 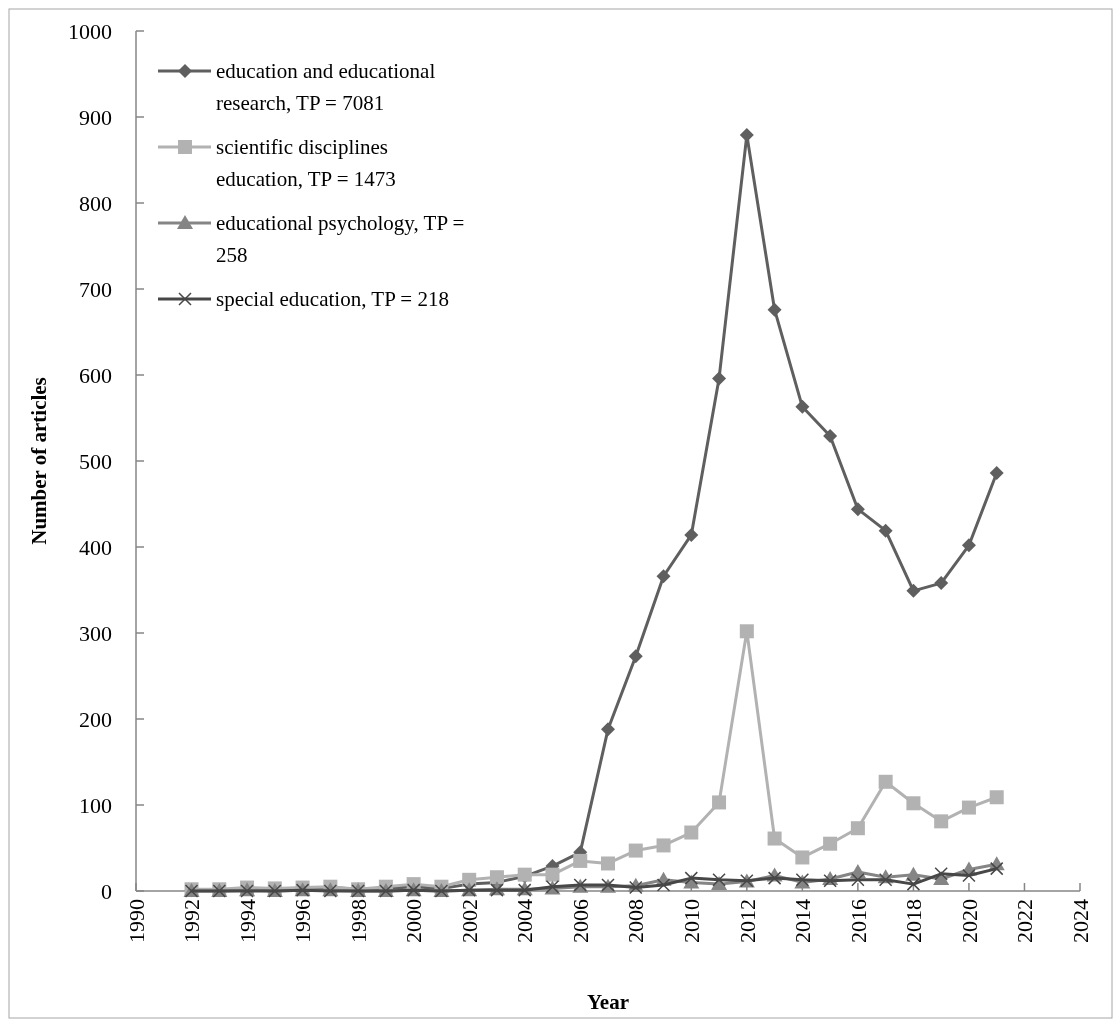 I want to click on x-tick-label: 1994, so click(x=247, y=921).